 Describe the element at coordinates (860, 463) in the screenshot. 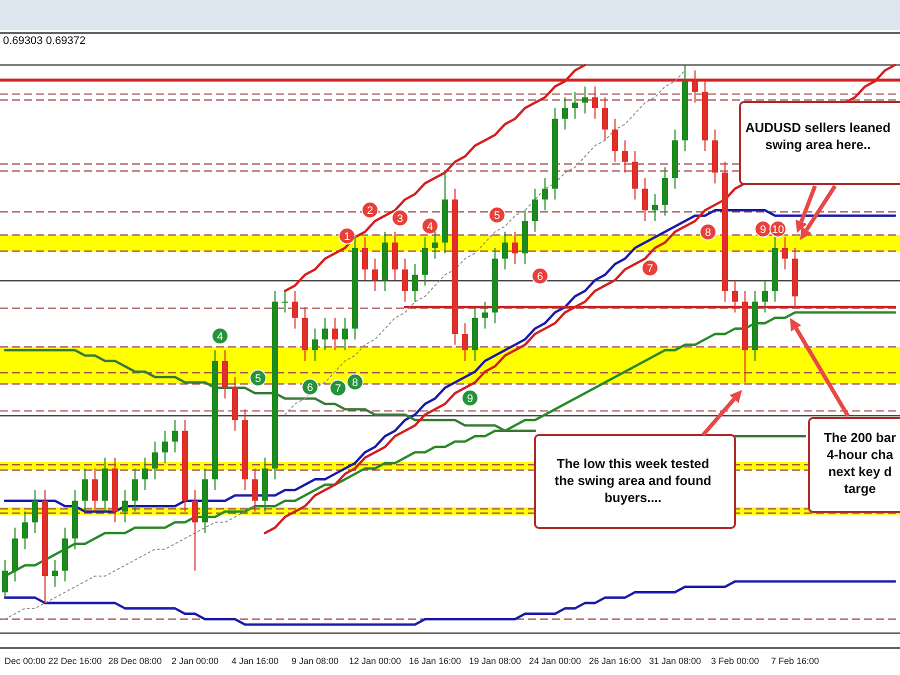

I see `annotation: The 200 bar 4-hour cha next key d targe` at that location.